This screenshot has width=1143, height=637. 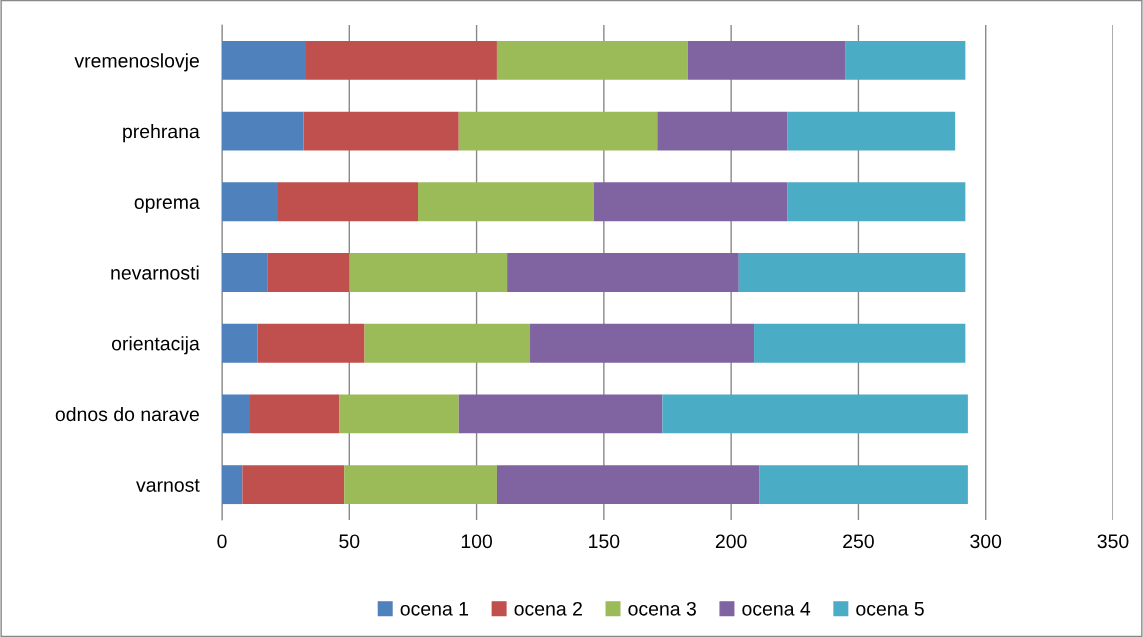 I want to click on x-tick-label: 150, so click(x=604, y=541).